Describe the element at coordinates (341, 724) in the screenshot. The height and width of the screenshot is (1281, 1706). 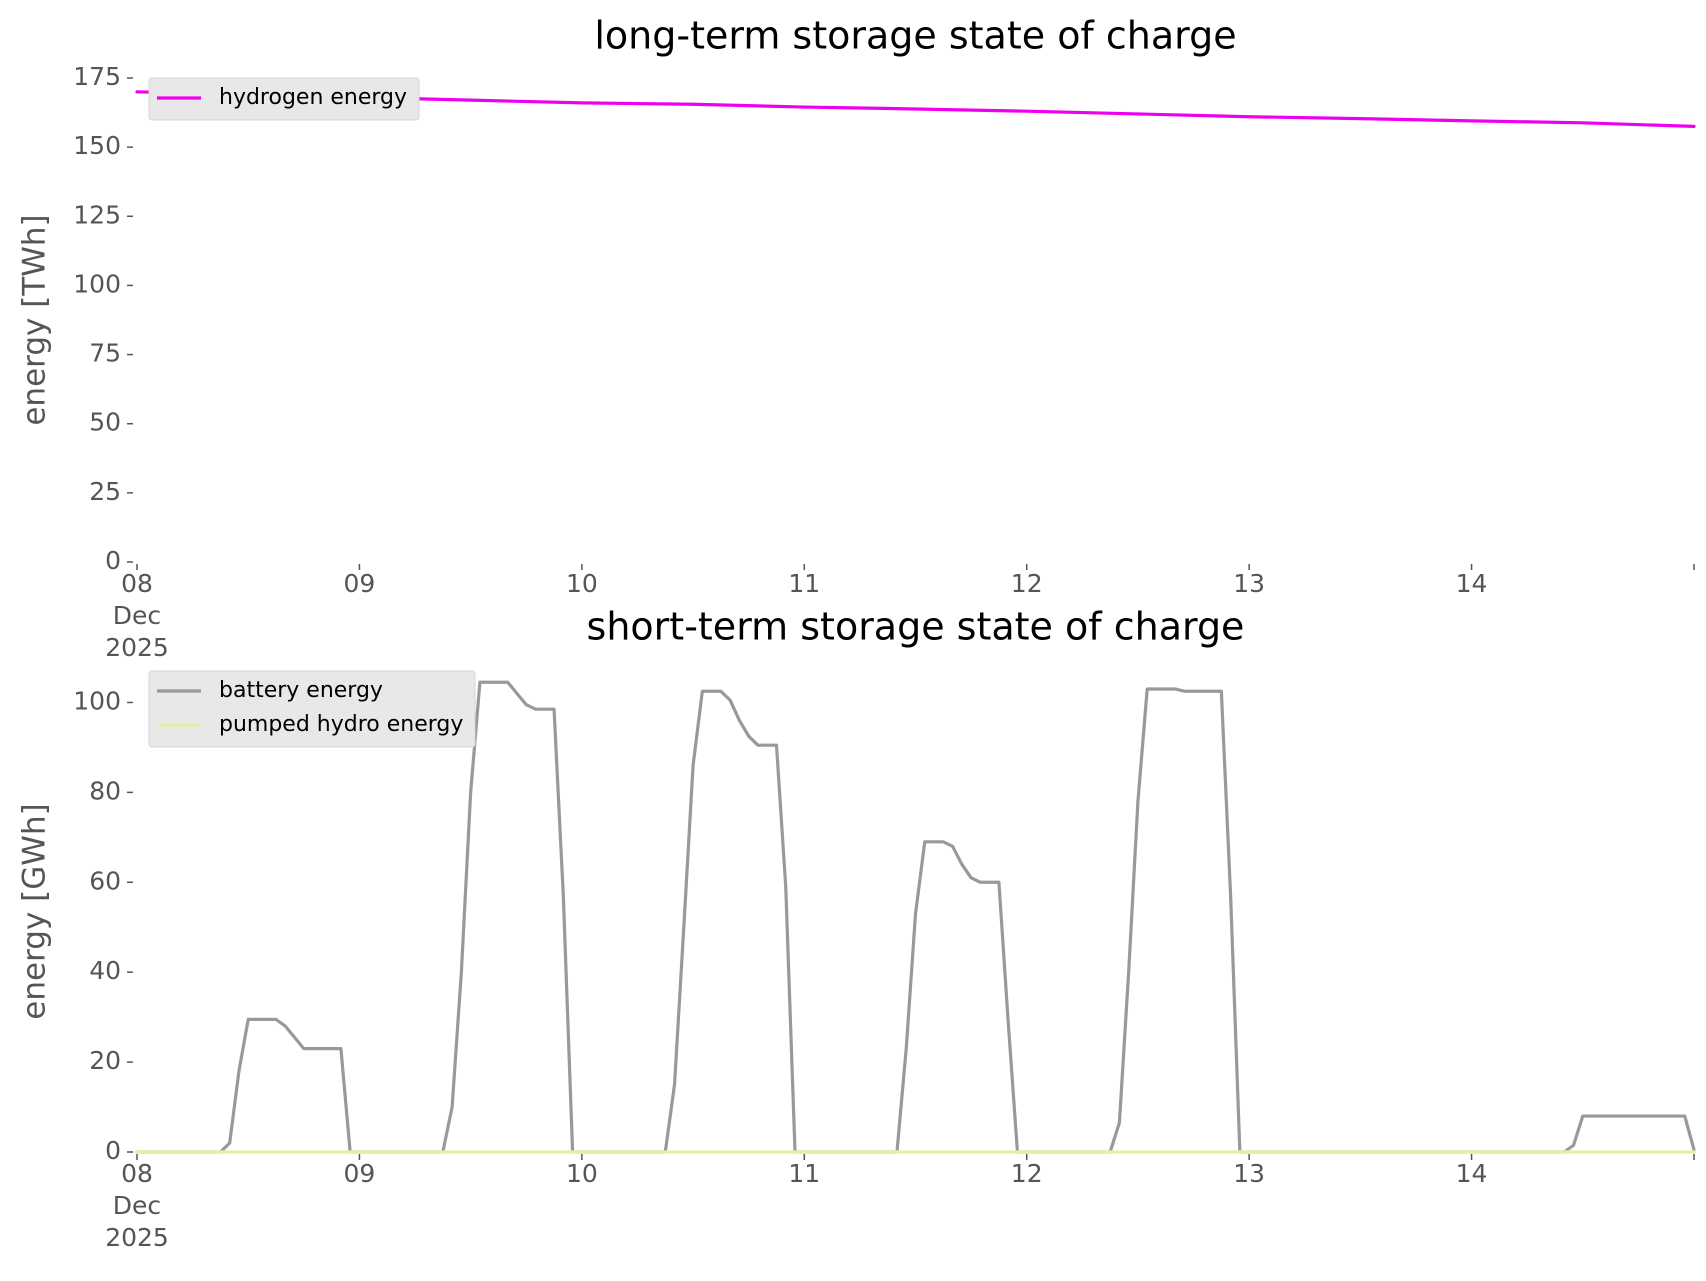
I see `legend-label: pumped hydro energy` at that location.